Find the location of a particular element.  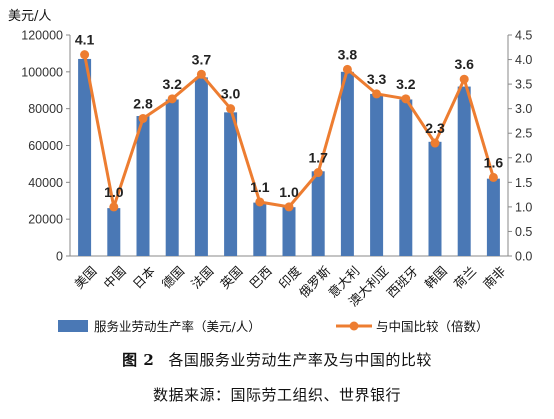

category-label: 德国 is located at coordinates (173, 277).